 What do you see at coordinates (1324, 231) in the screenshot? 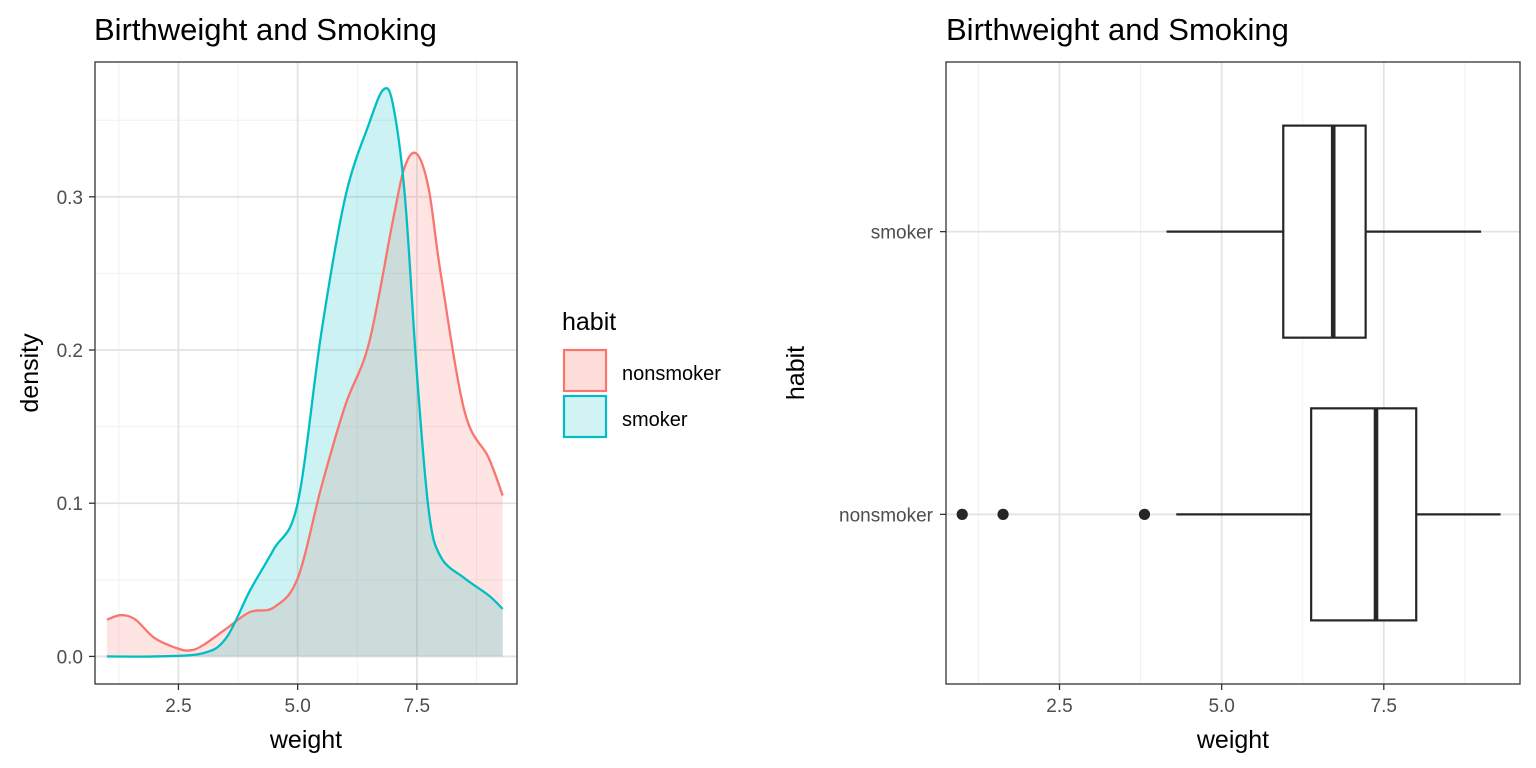
I see `box-smoker` at bounding box center [1324, 231].